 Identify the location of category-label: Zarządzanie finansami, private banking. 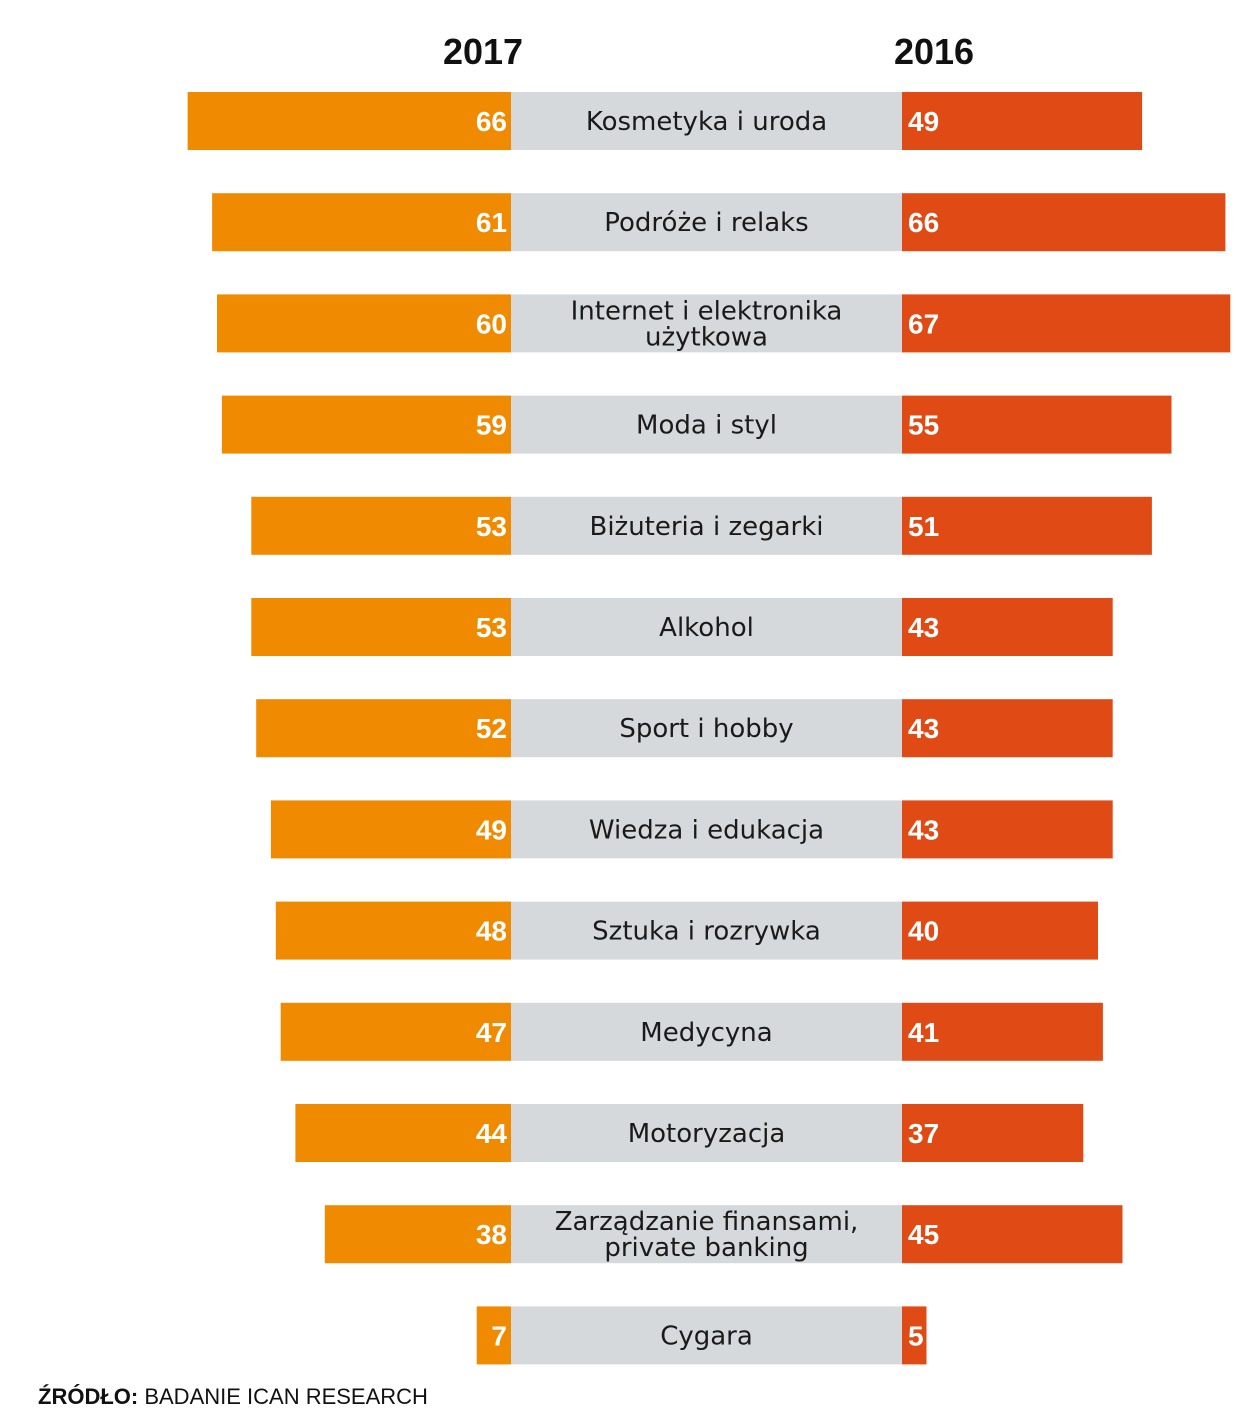
(707, 1235).